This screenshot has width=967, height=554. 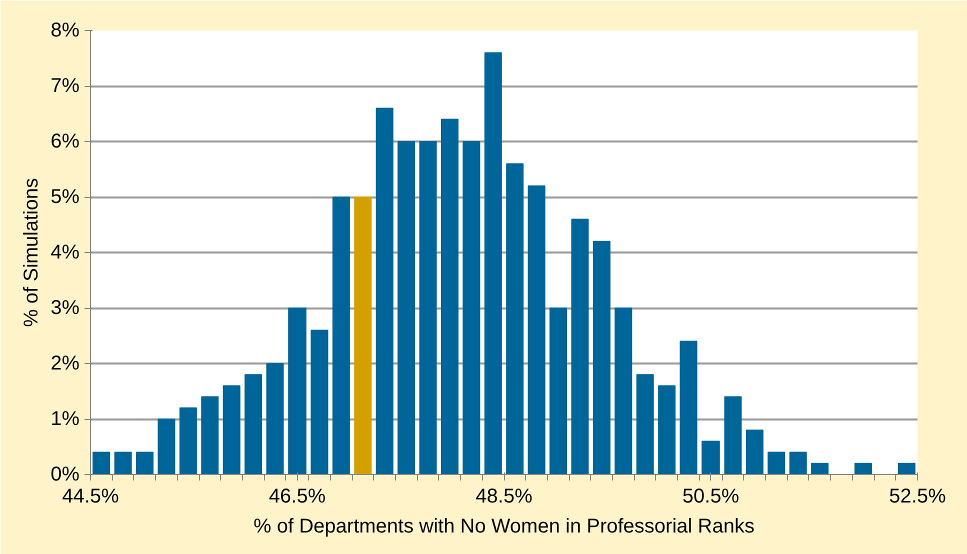 I want to click on x-tick-label: 44.5%, so click(x=91, y=497).